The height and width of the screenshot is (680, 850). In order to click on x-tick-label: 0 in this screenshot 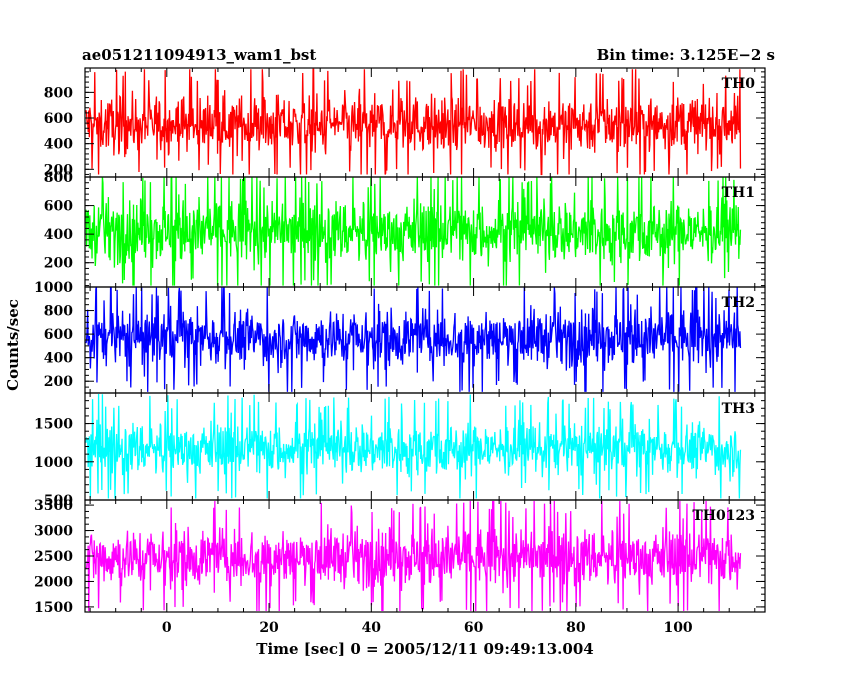, I will do `click(167, 628)`.